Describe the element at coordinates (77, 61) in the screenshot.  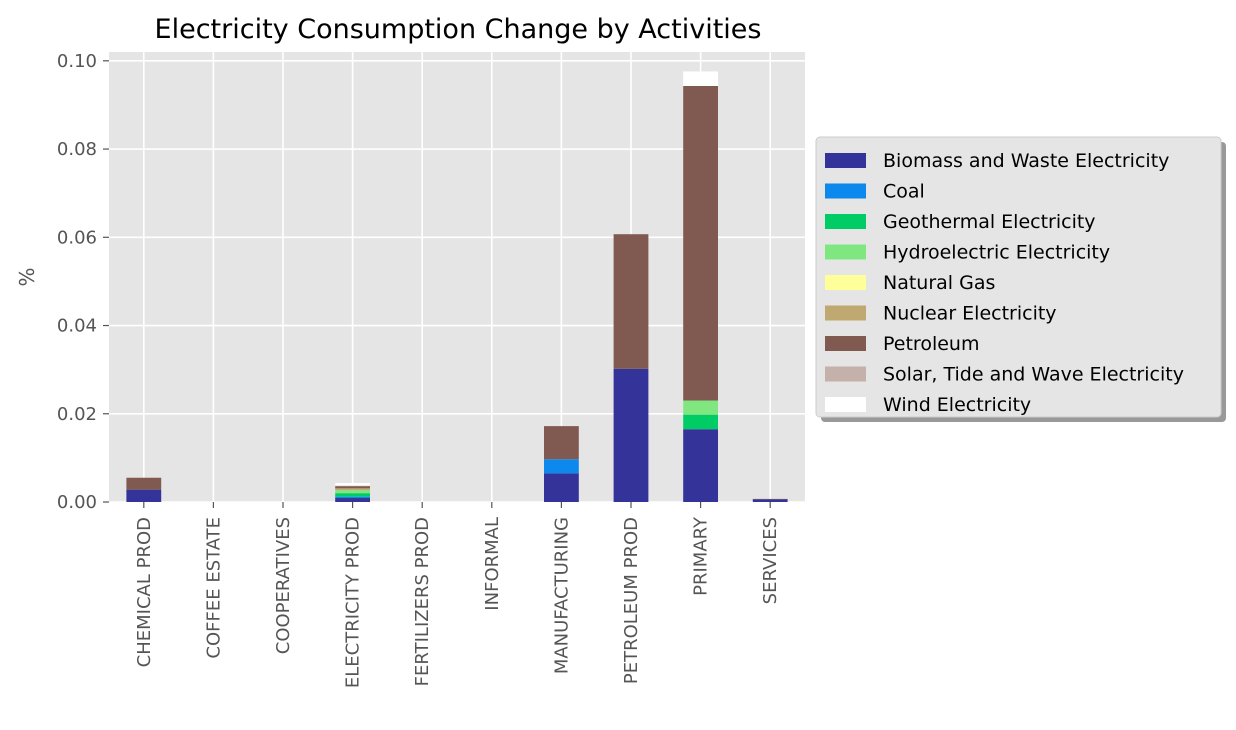
I see `y-tick-label: 0.10` at that location.